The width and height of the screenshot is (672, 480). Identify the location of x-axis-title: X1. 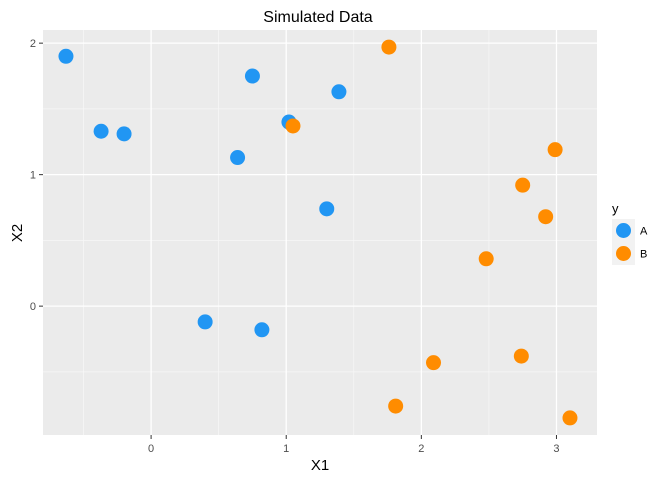
(320, 465).